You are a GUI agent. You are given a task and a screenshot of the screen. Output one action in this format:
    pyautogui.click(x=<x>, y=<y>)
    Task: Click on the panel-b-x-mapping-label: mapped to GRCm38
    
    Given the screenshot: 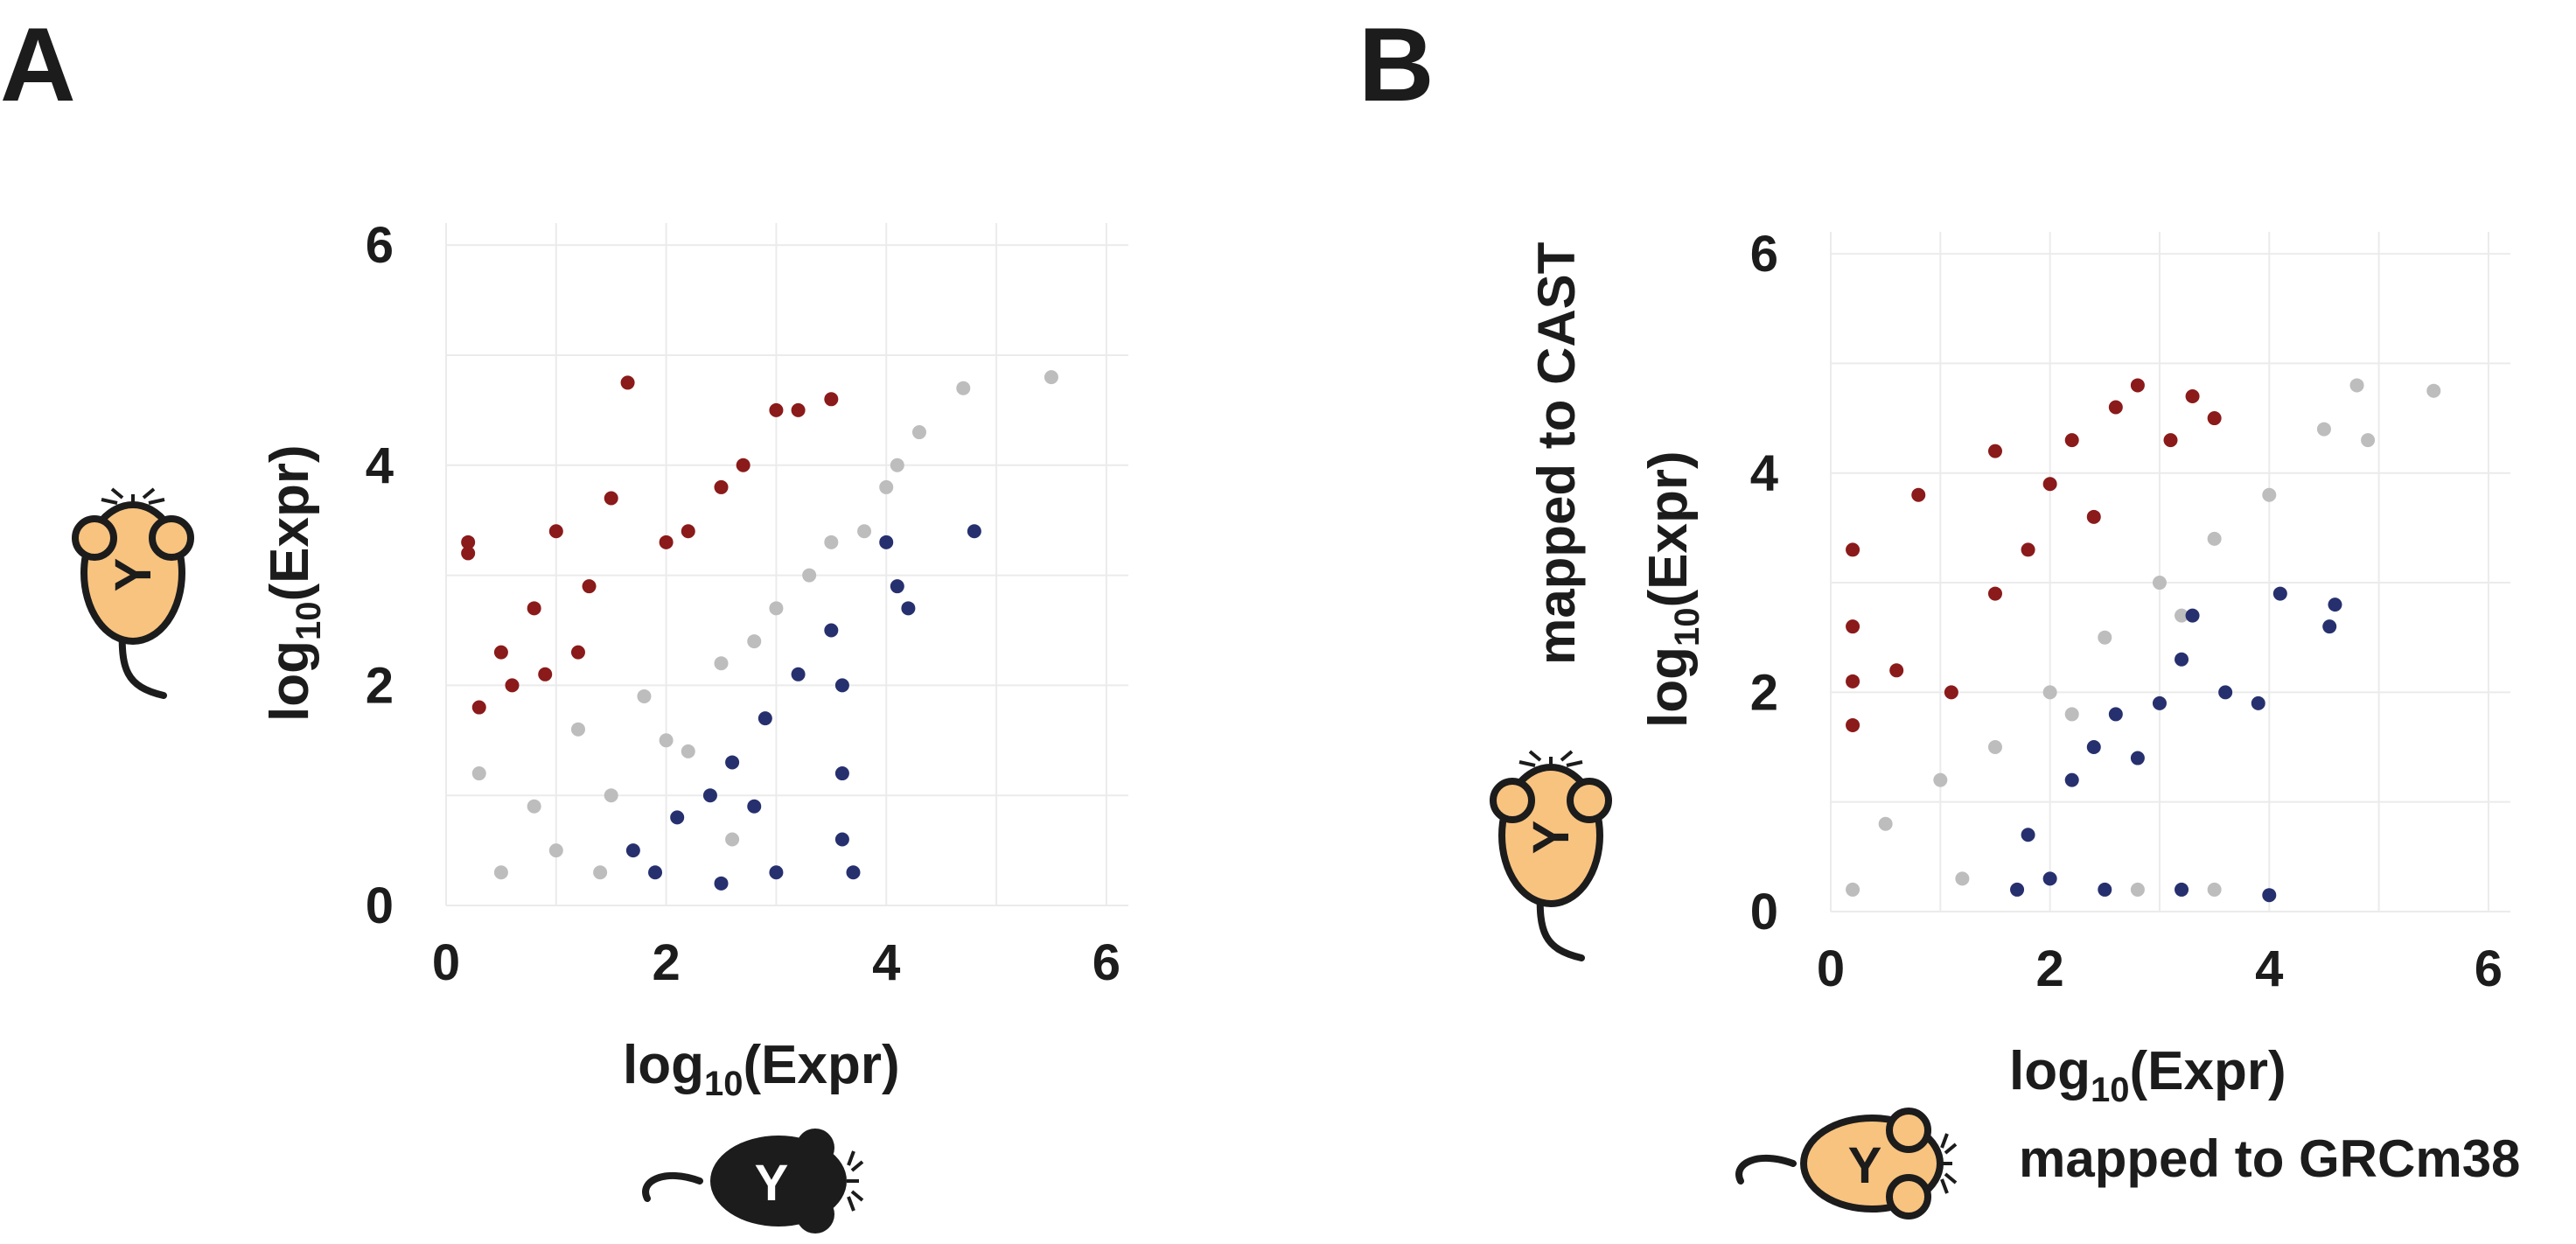 What is the action you would take?
    pyautogui.click(x=2269, y=1158)
    